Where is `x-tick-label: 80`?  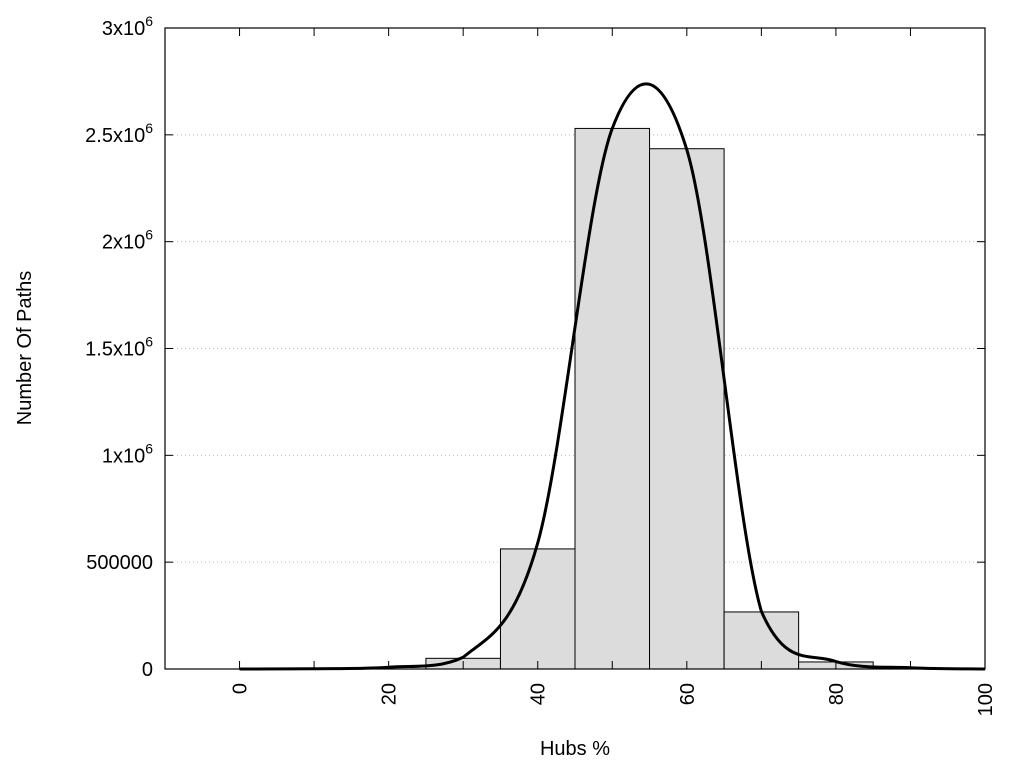
x-tick-label: 80 is located at coordinates (837, 694).